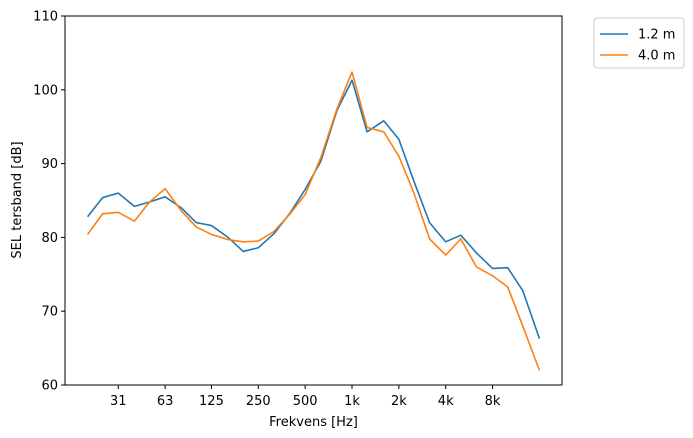  What do you see at coordinates (656, 56) in the screenshot?
I see `legend-label-2: 4.0 m` at bounding box center [656, 56].